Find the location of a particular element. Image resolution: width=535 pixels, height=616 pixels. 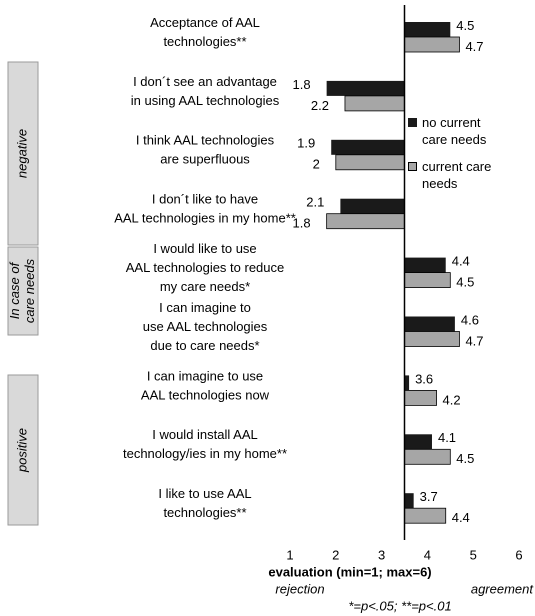

value-label: 4.1 is located at coordinates (447, 437).